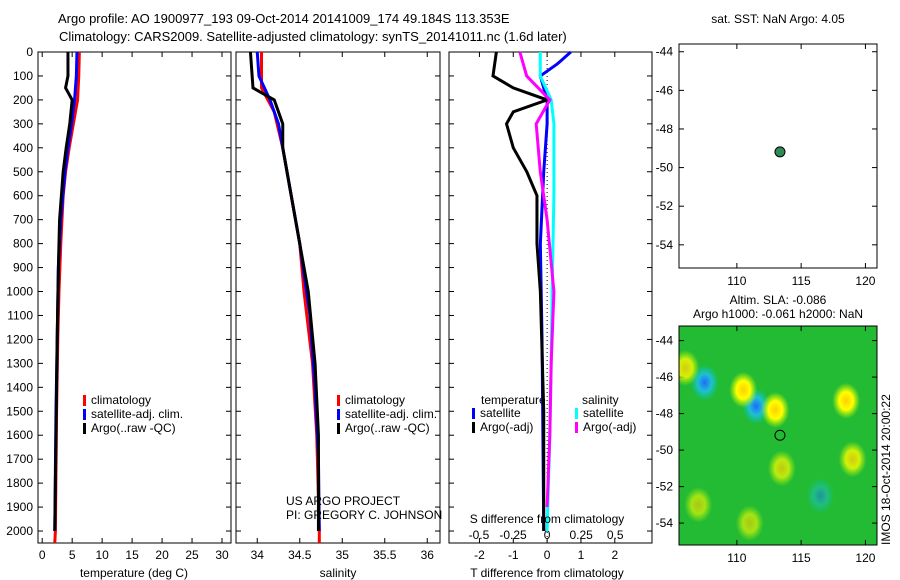  I want to click on temp-x-tick-label: 20, so click(162, 555).